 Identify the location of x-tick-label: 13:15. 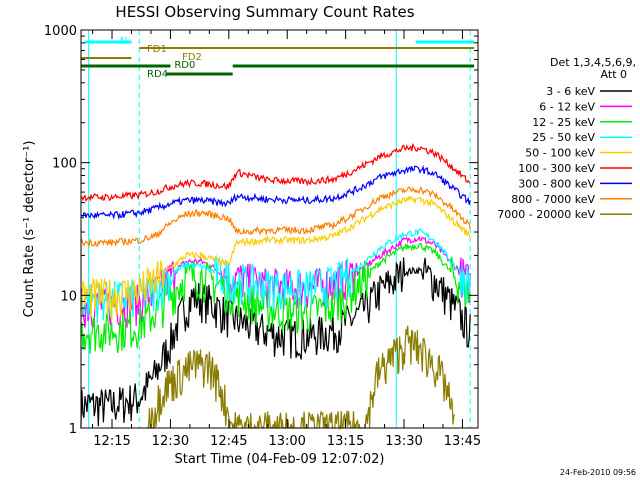
(345, 441).